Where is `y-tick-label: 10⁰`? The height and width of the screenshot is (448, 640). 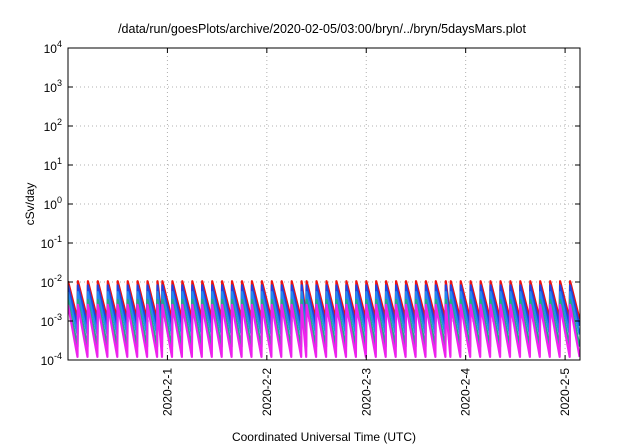 y-tick-label: 10⁰ is located at coordinates (53, 203).